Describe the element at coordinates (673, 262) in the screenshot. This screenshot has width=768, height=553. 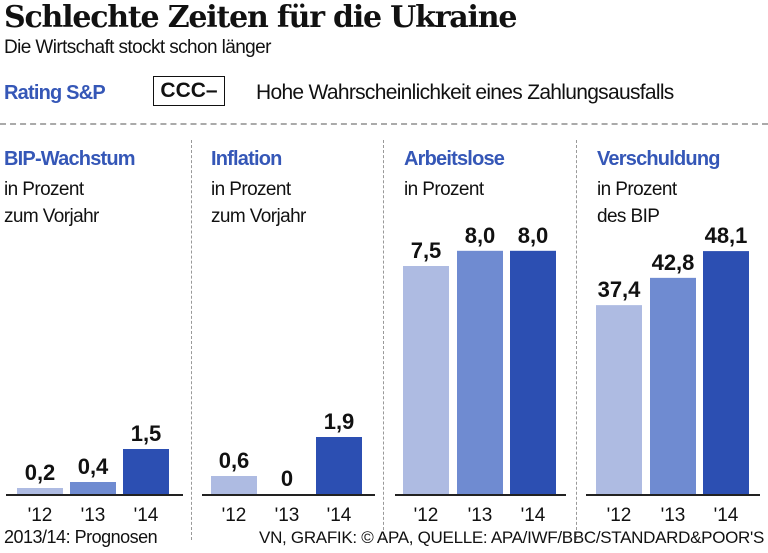
I see `data-label: 42,8` at that location.